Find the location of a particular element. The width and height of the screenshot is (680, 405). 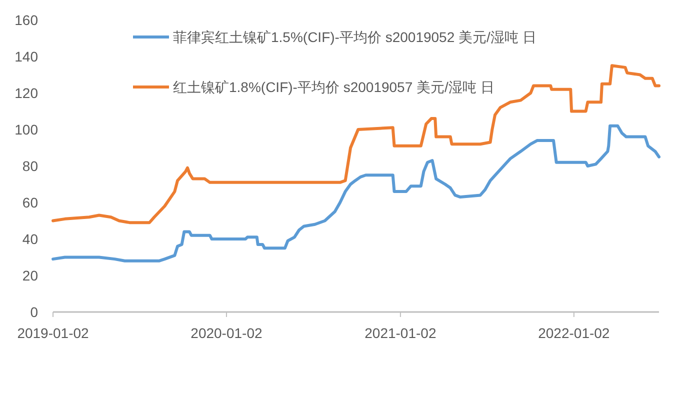

y-tick-label: 120 is located at coordinates (26, 93).